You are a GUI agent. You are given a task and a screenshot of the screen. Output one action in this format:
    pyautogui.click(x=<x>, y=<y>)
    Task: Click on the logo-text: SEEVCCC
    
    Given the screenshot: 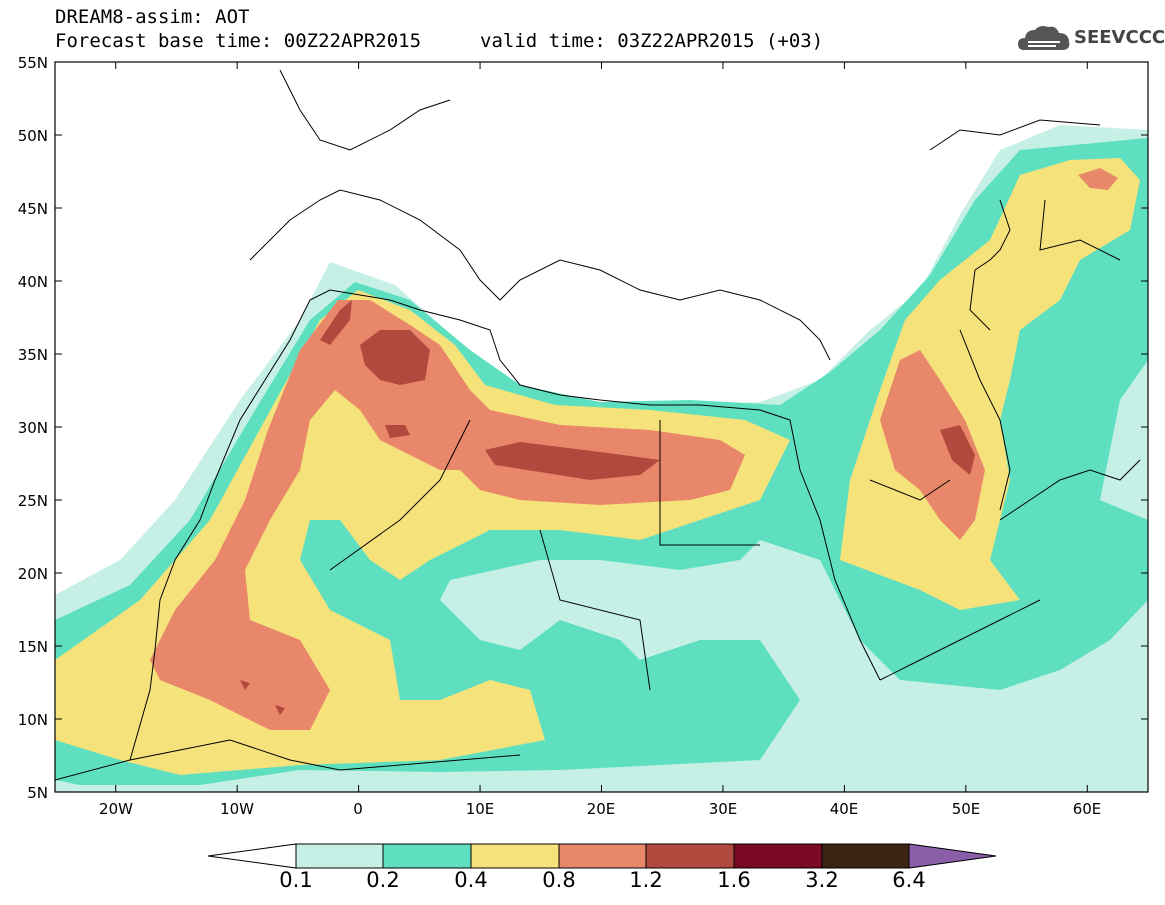 What is the action you would take?
    pyautogui.click(x=1119, y=37)
    